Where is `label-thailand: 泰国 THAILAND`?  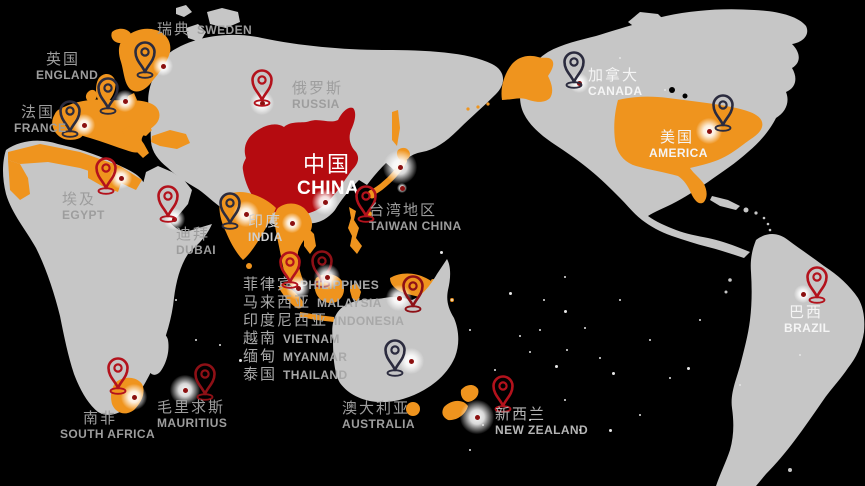 label-thailand: 泰国 THAILAND is located at coordinates (295, 375).